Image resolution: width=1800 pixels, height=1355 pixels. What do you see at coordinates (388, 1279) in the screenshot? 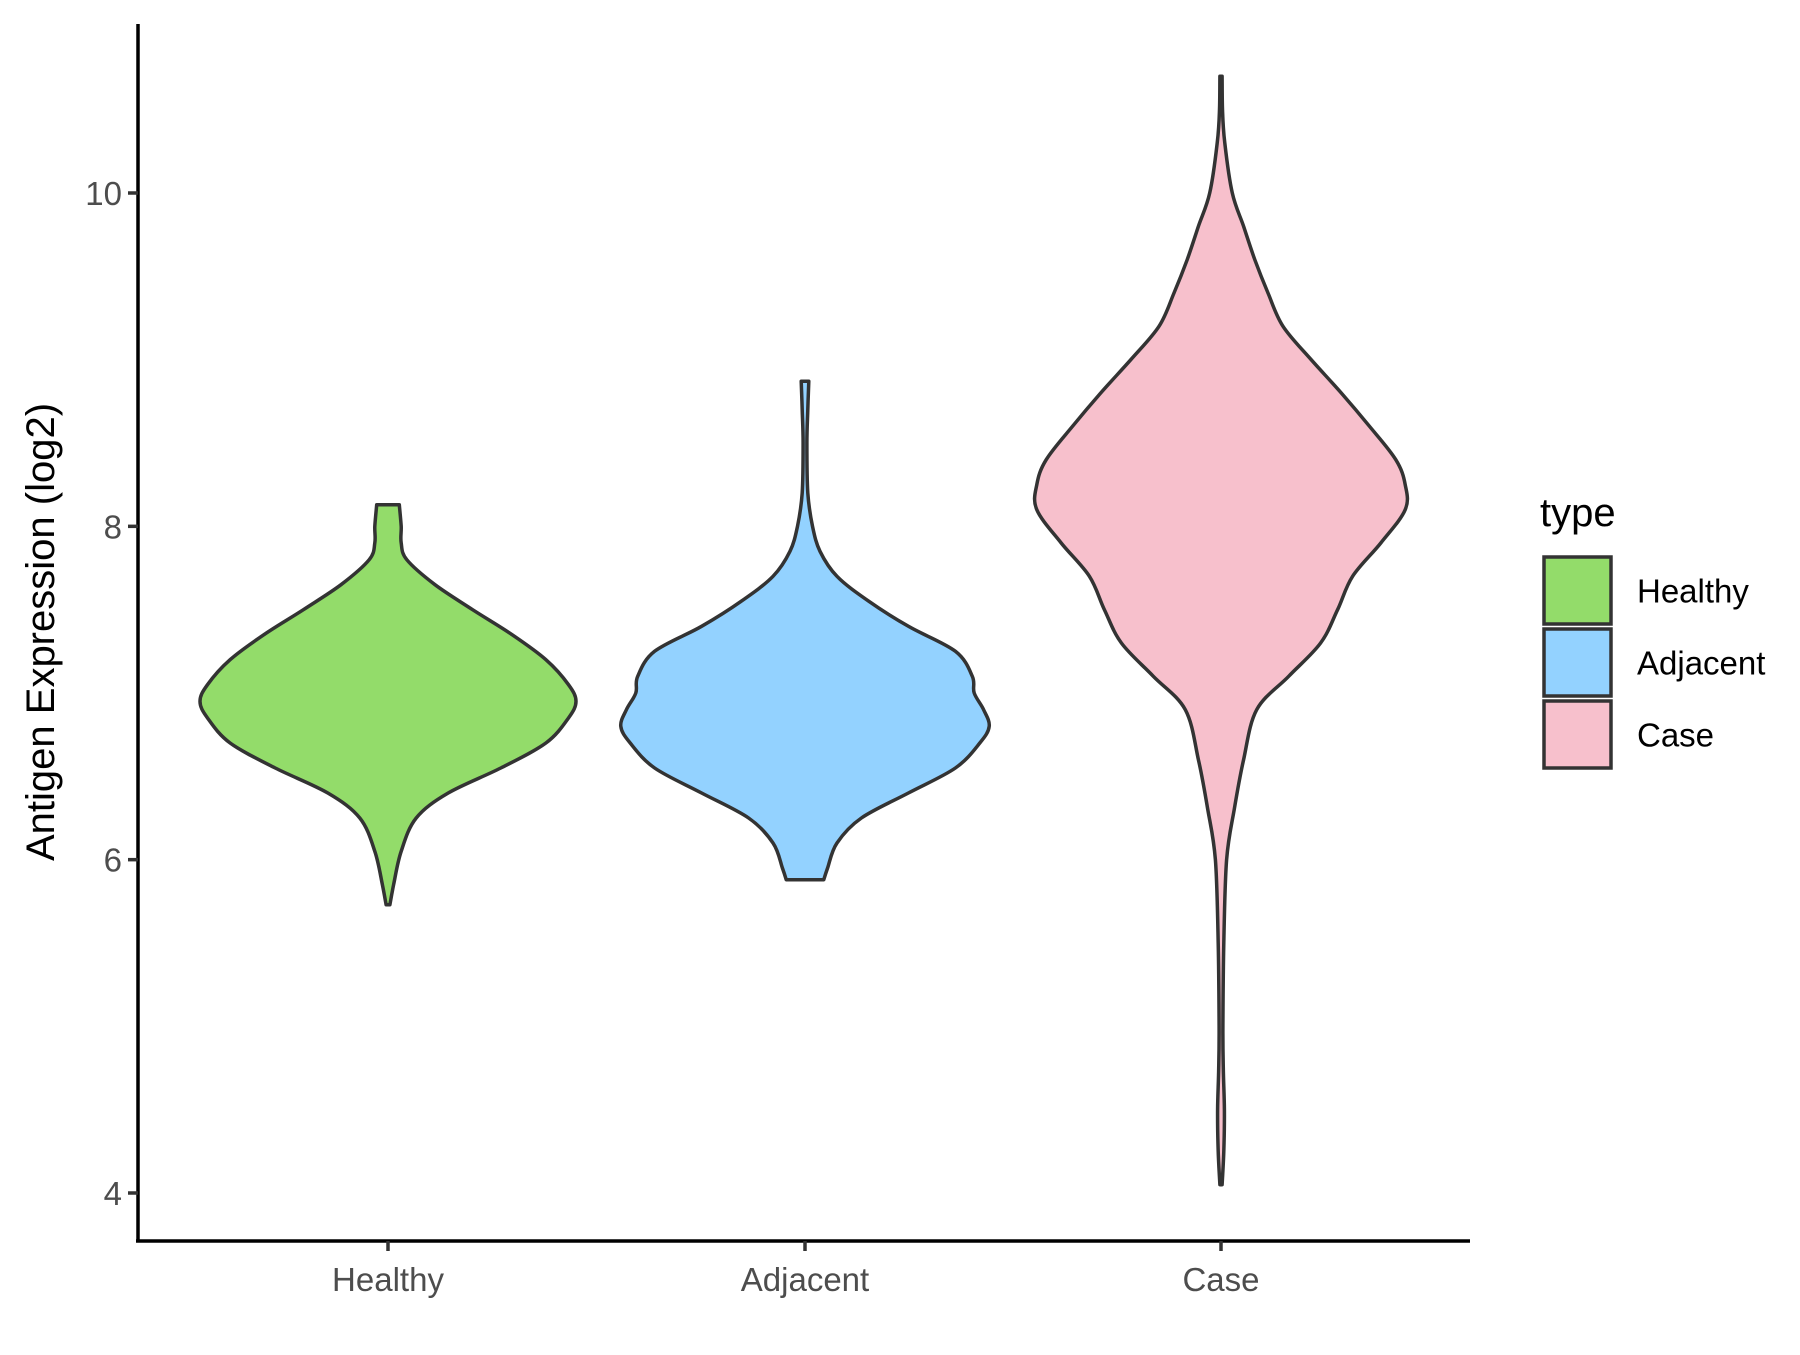
I see `x-tick-label: Healthy` at bounding box center [388, 1279].